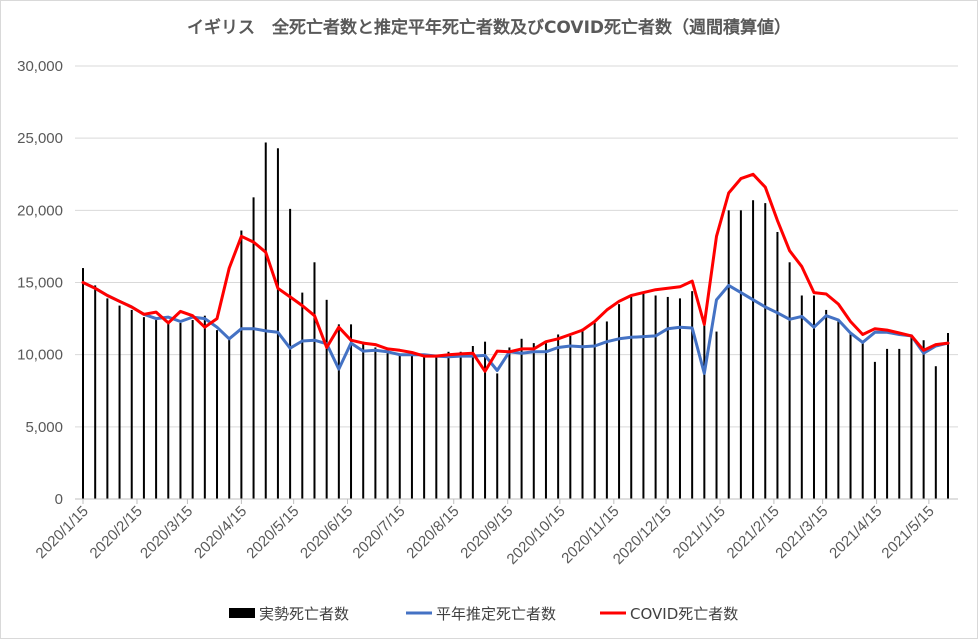  What do you see at coordinates (515, 328) in the screenshot?
I see `series-line` at bounding box center [515, 328].